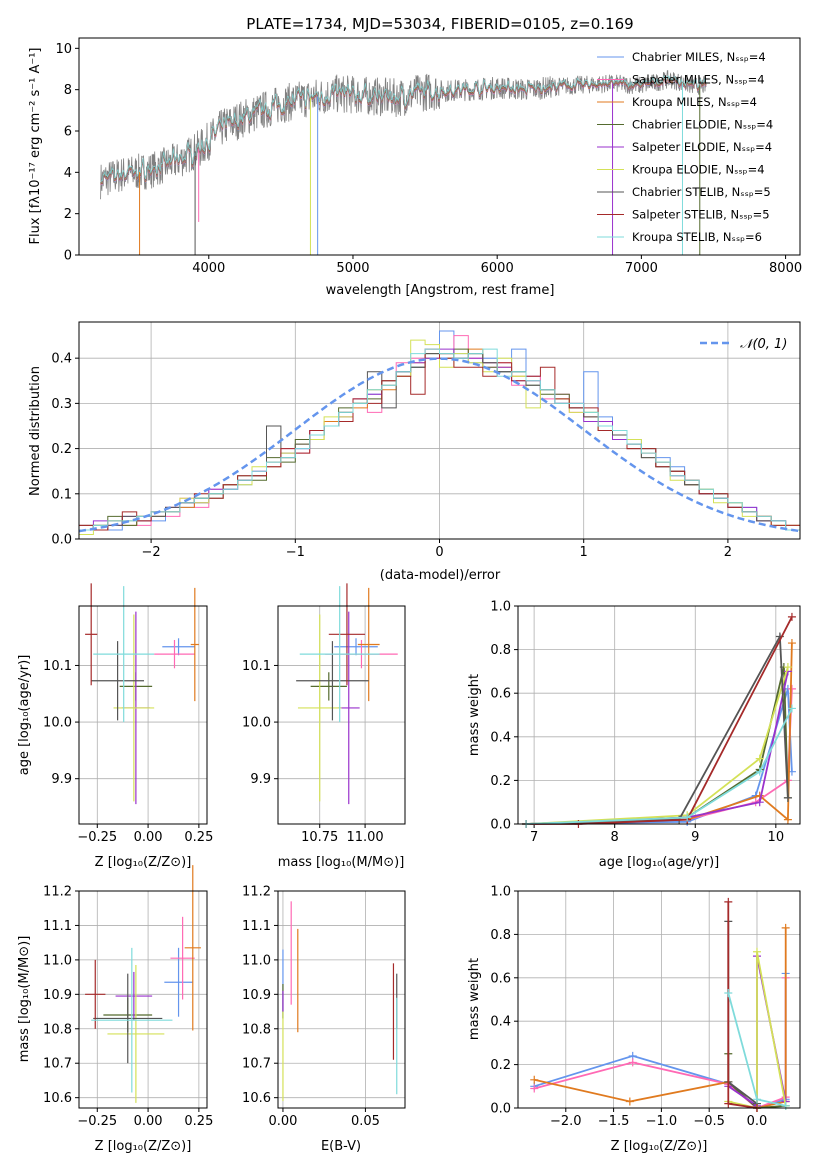  I want to click on legend-label-3: Kroupa MILES, Nₛₛₚ=4, so click(694, 102).